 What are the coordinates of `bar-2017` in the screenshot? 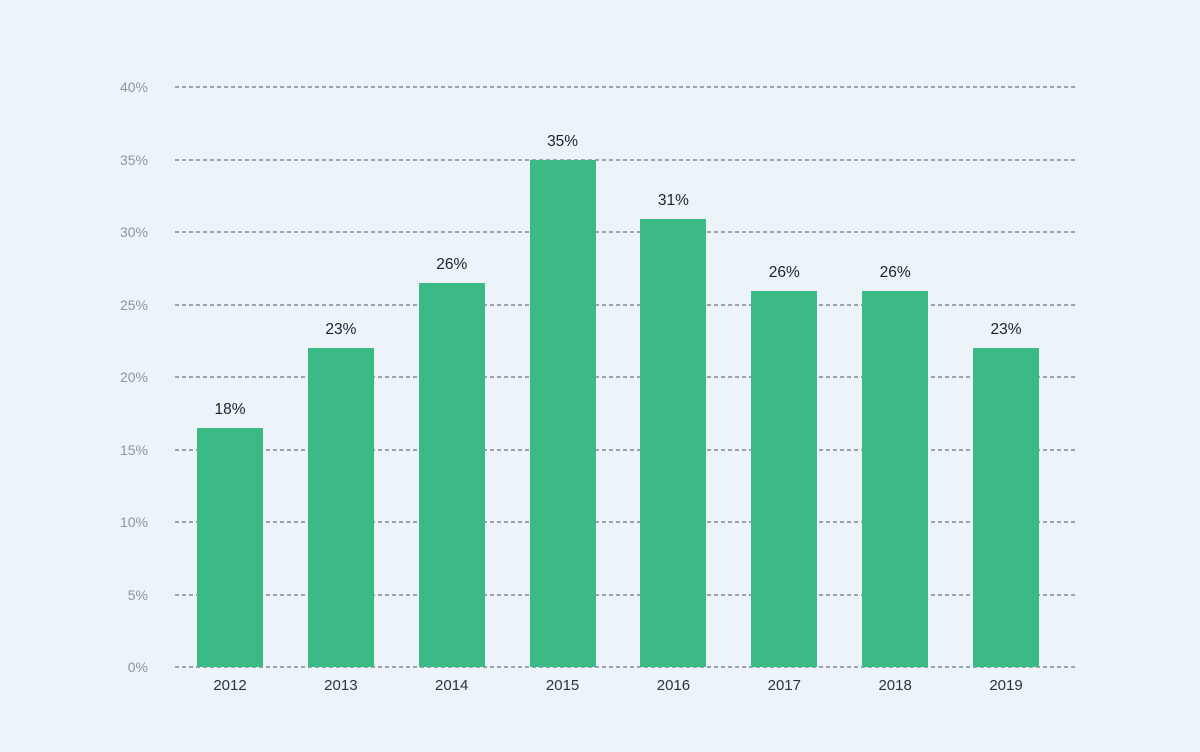 It's located at (784, 479).